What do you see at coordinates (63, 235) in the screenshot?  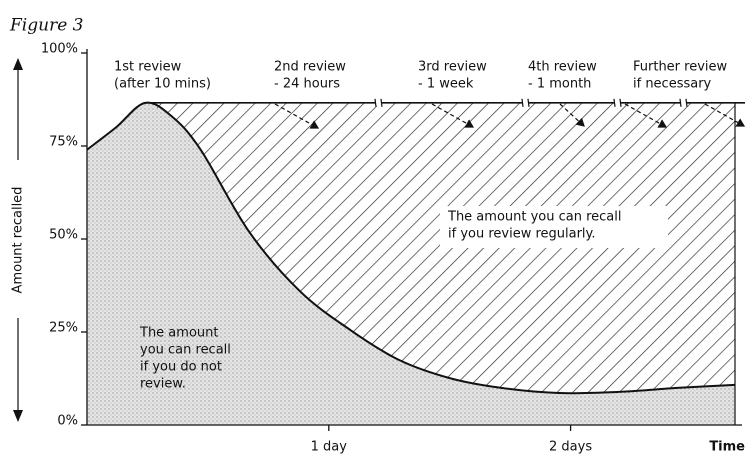 I see `y-tick-label: 50%` at bounding box center [63, 235].